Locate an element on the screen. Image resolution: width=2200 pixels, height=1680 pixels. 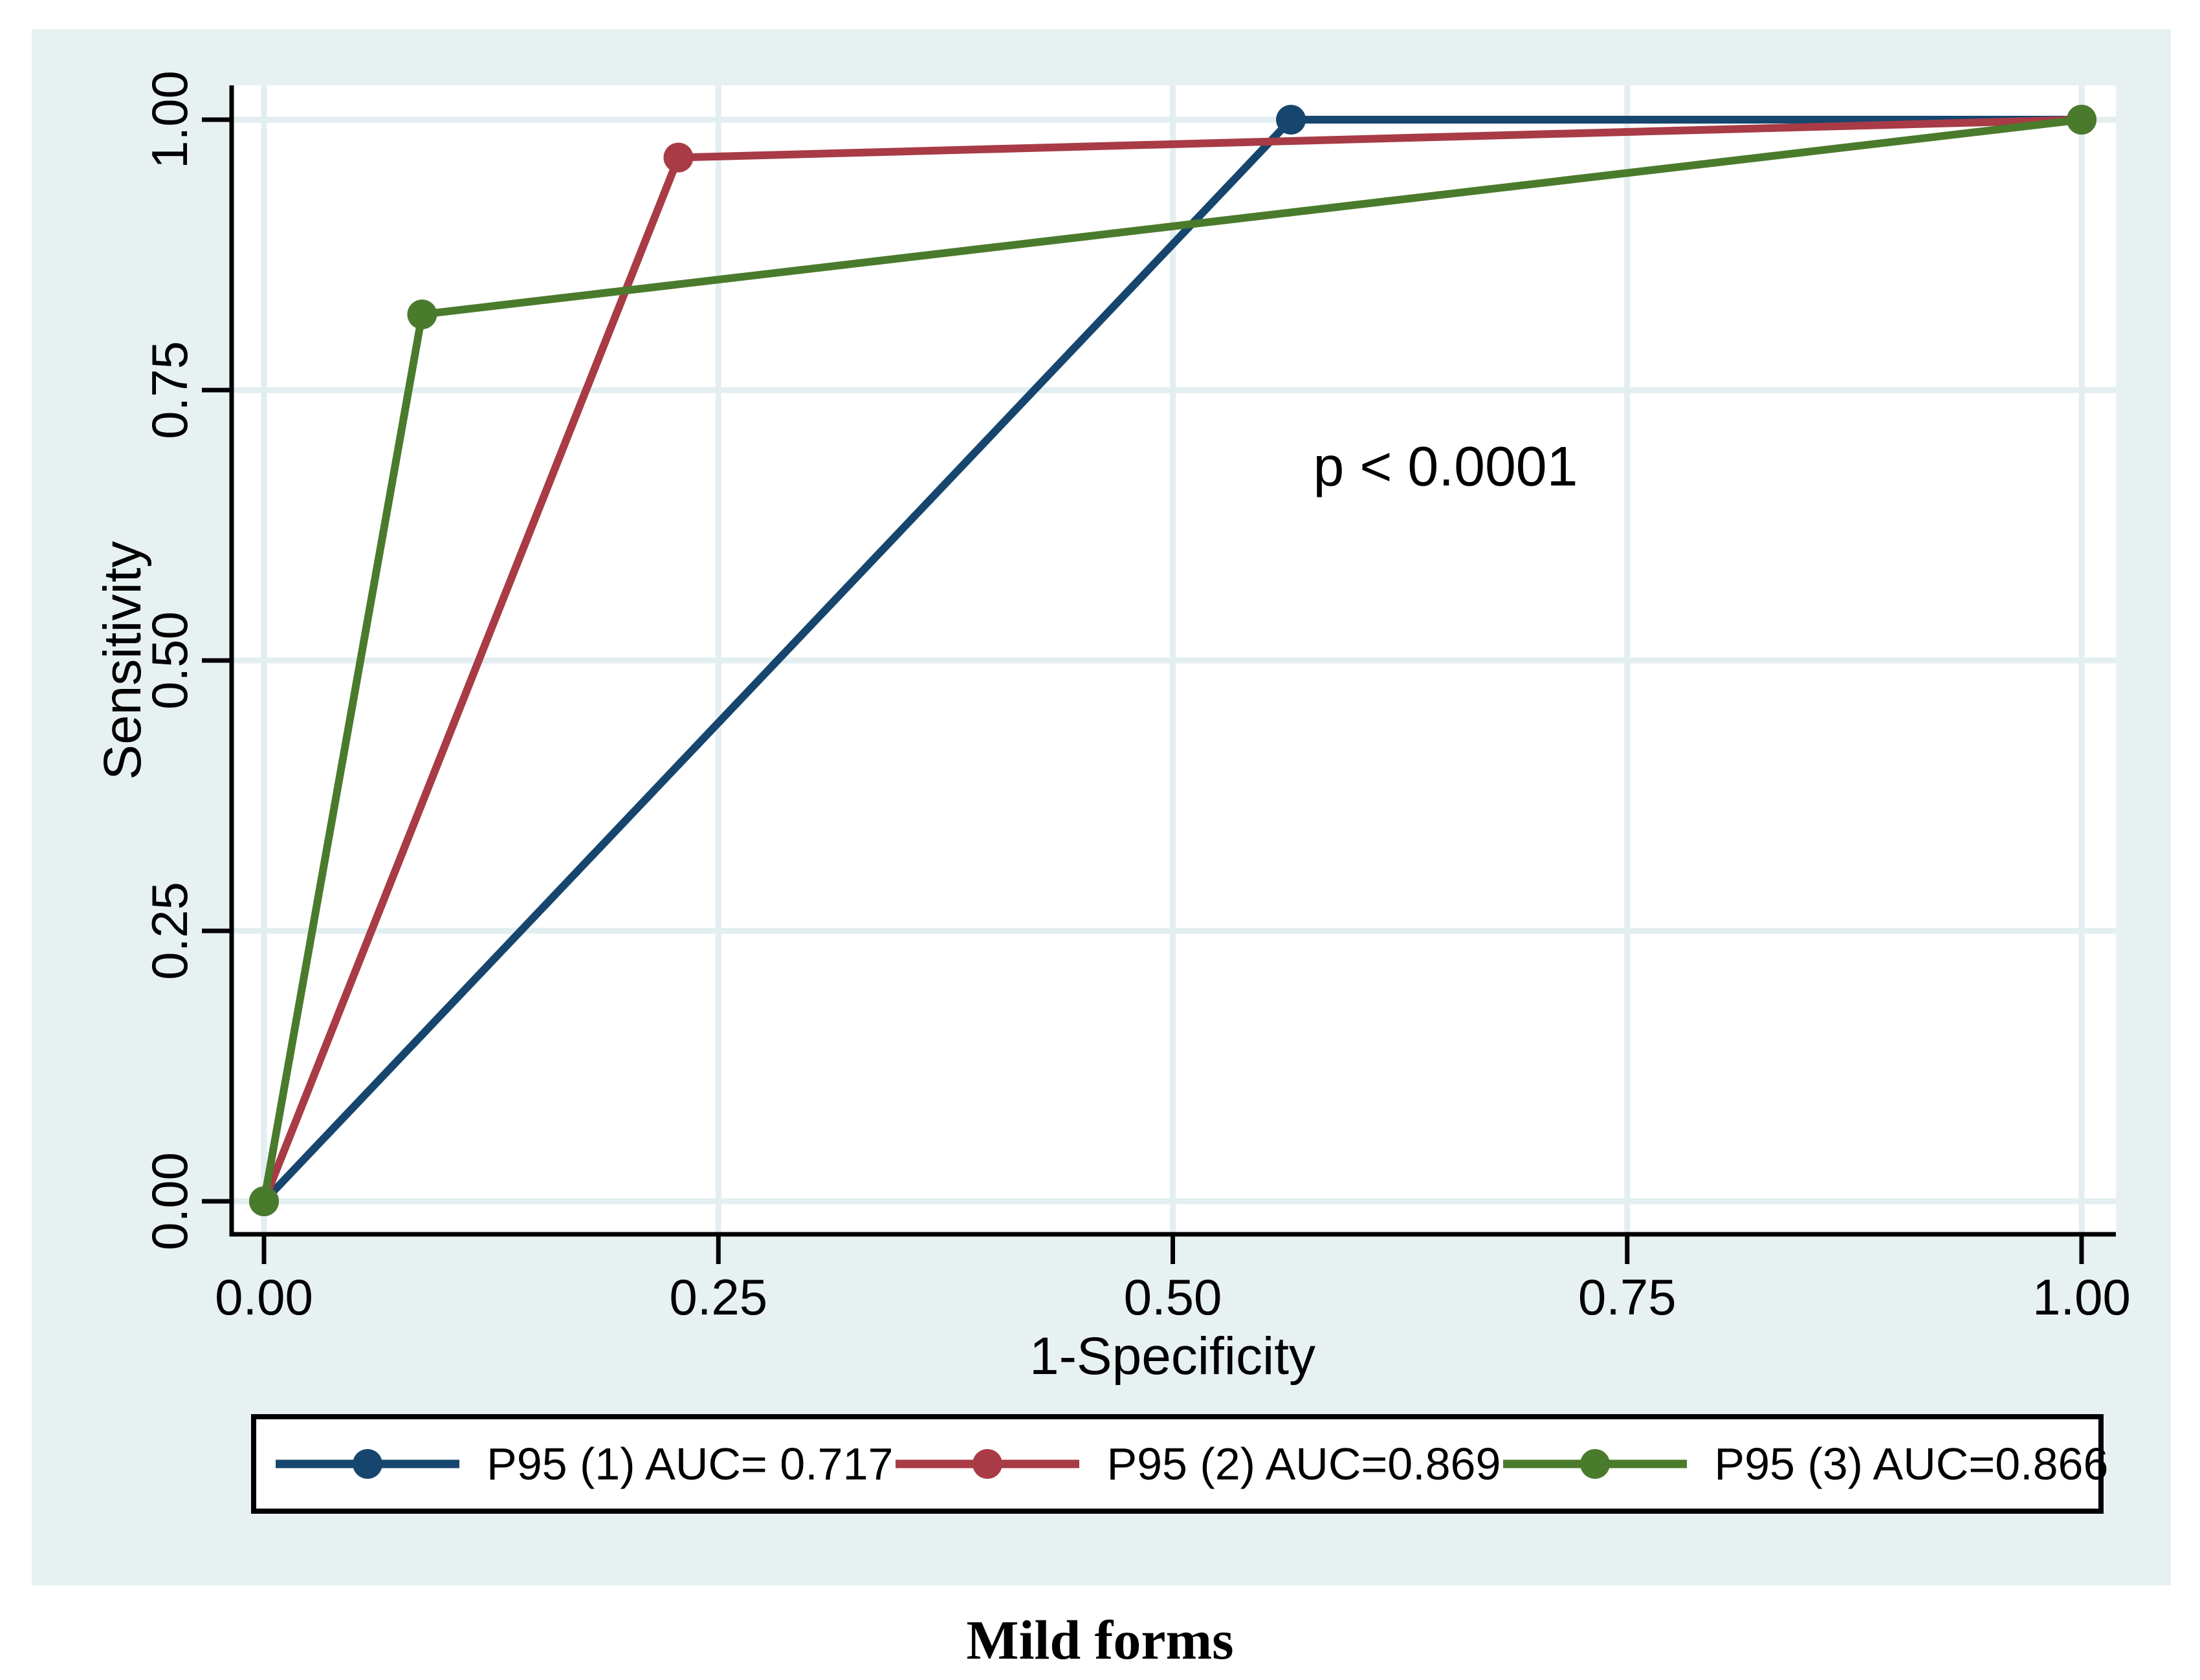
legend-entry-2: P95 (2) AUC=0.869 is located at coordinates (1197, 1464).